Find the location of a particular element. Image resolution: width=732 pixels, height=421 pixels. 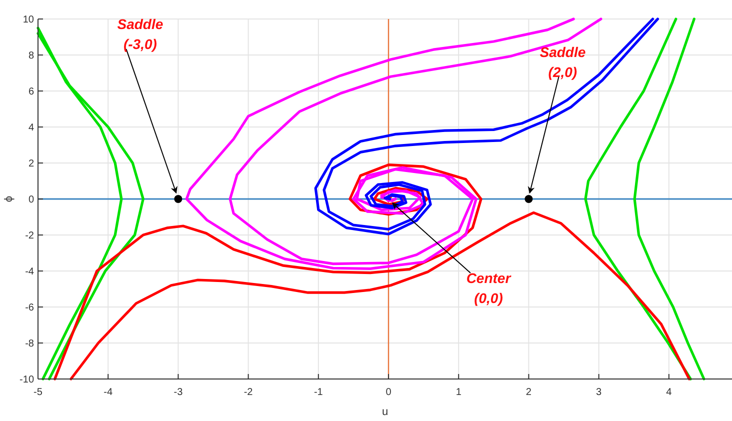

x-tick-label: -3 is located at coordinates (179, 392).